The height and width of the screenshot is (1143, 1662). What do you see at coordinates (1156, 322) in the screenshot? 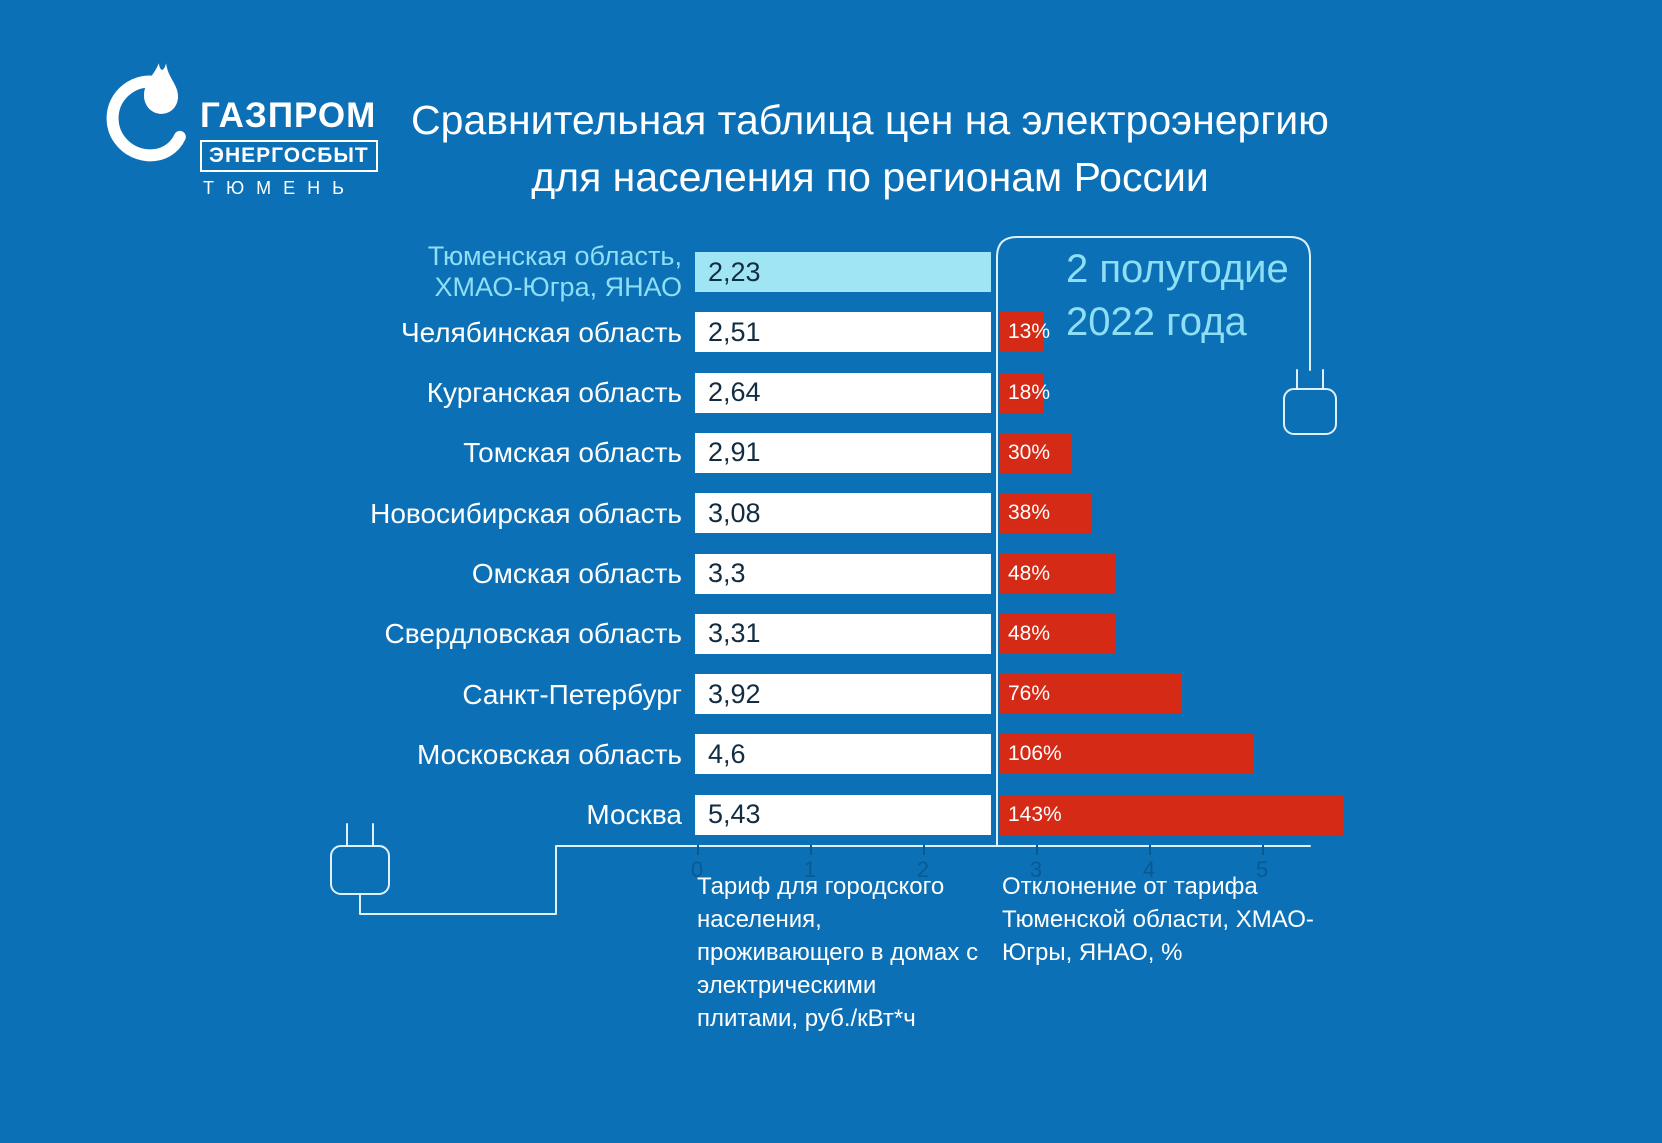
I see `period-line-2: 2022 года` at bounding box center [1156, 322].